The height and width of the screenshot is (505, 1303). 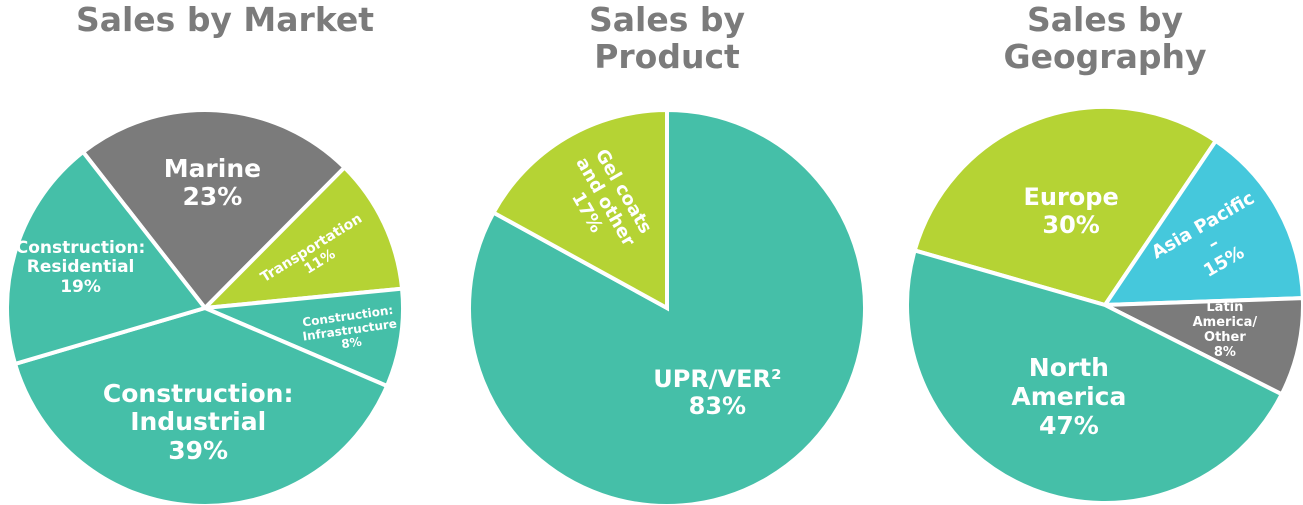 I want to click on slice-name: Construction: Industrial, so click(x=198, y=407).